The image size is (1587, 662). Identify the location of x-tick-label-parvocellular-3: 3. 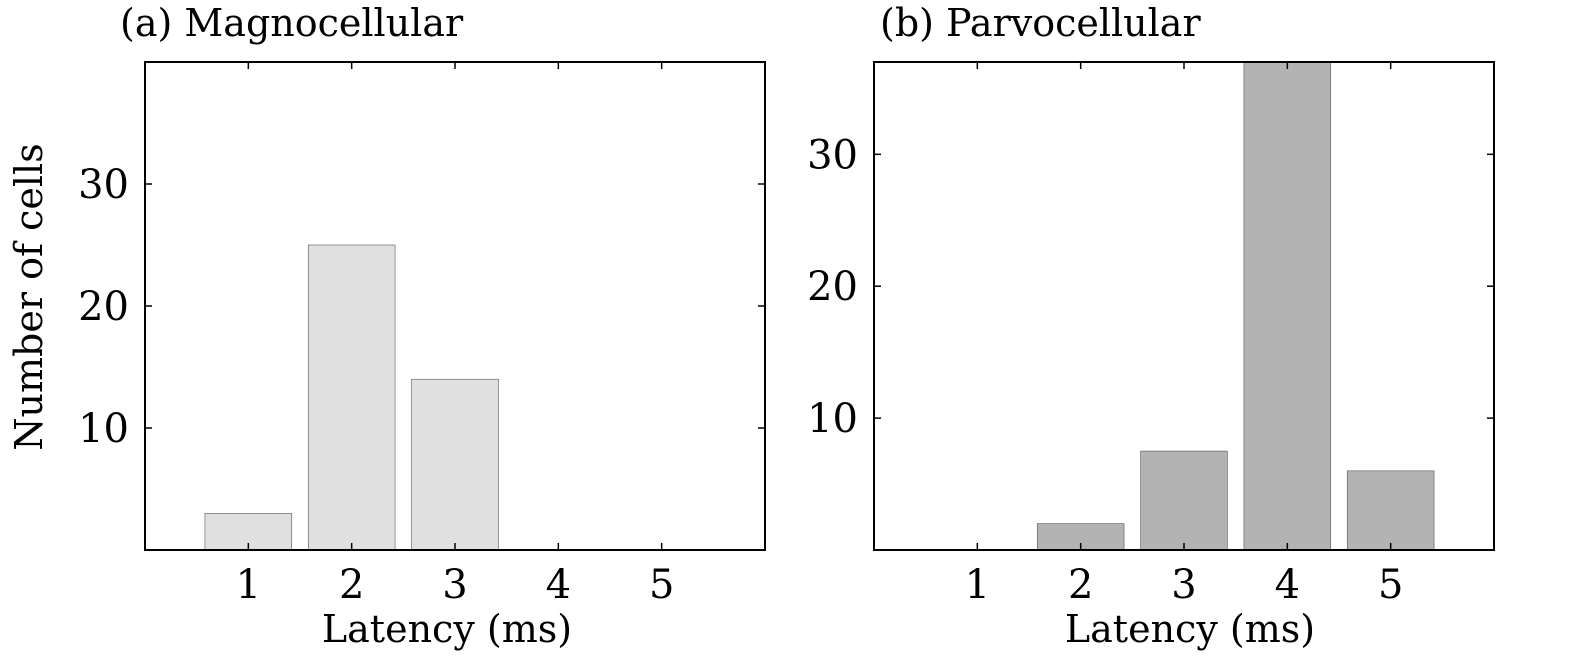
(1183, 585).